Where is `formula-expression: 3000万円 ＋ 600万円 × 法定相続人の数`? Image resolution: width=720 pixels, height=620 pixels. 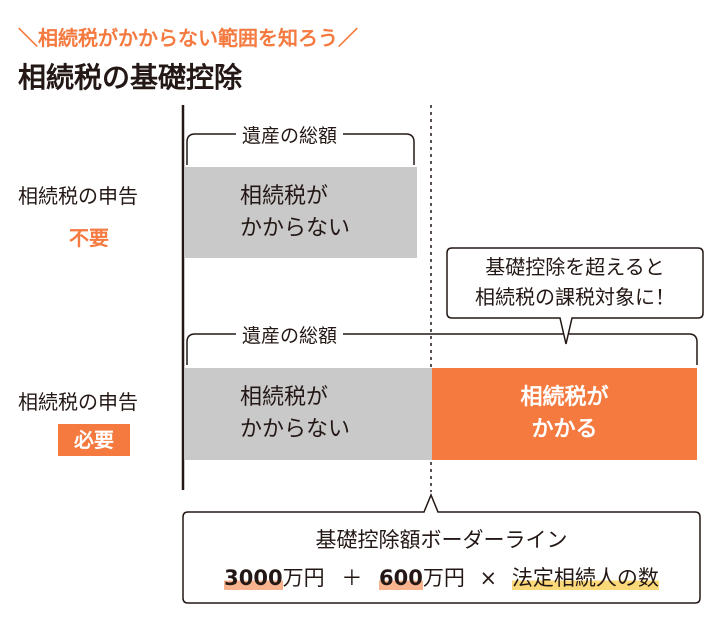
formula-expression: 3000万円 ＋ 600万円 × 法定相続人の数 is located at coordinates (441, 577).